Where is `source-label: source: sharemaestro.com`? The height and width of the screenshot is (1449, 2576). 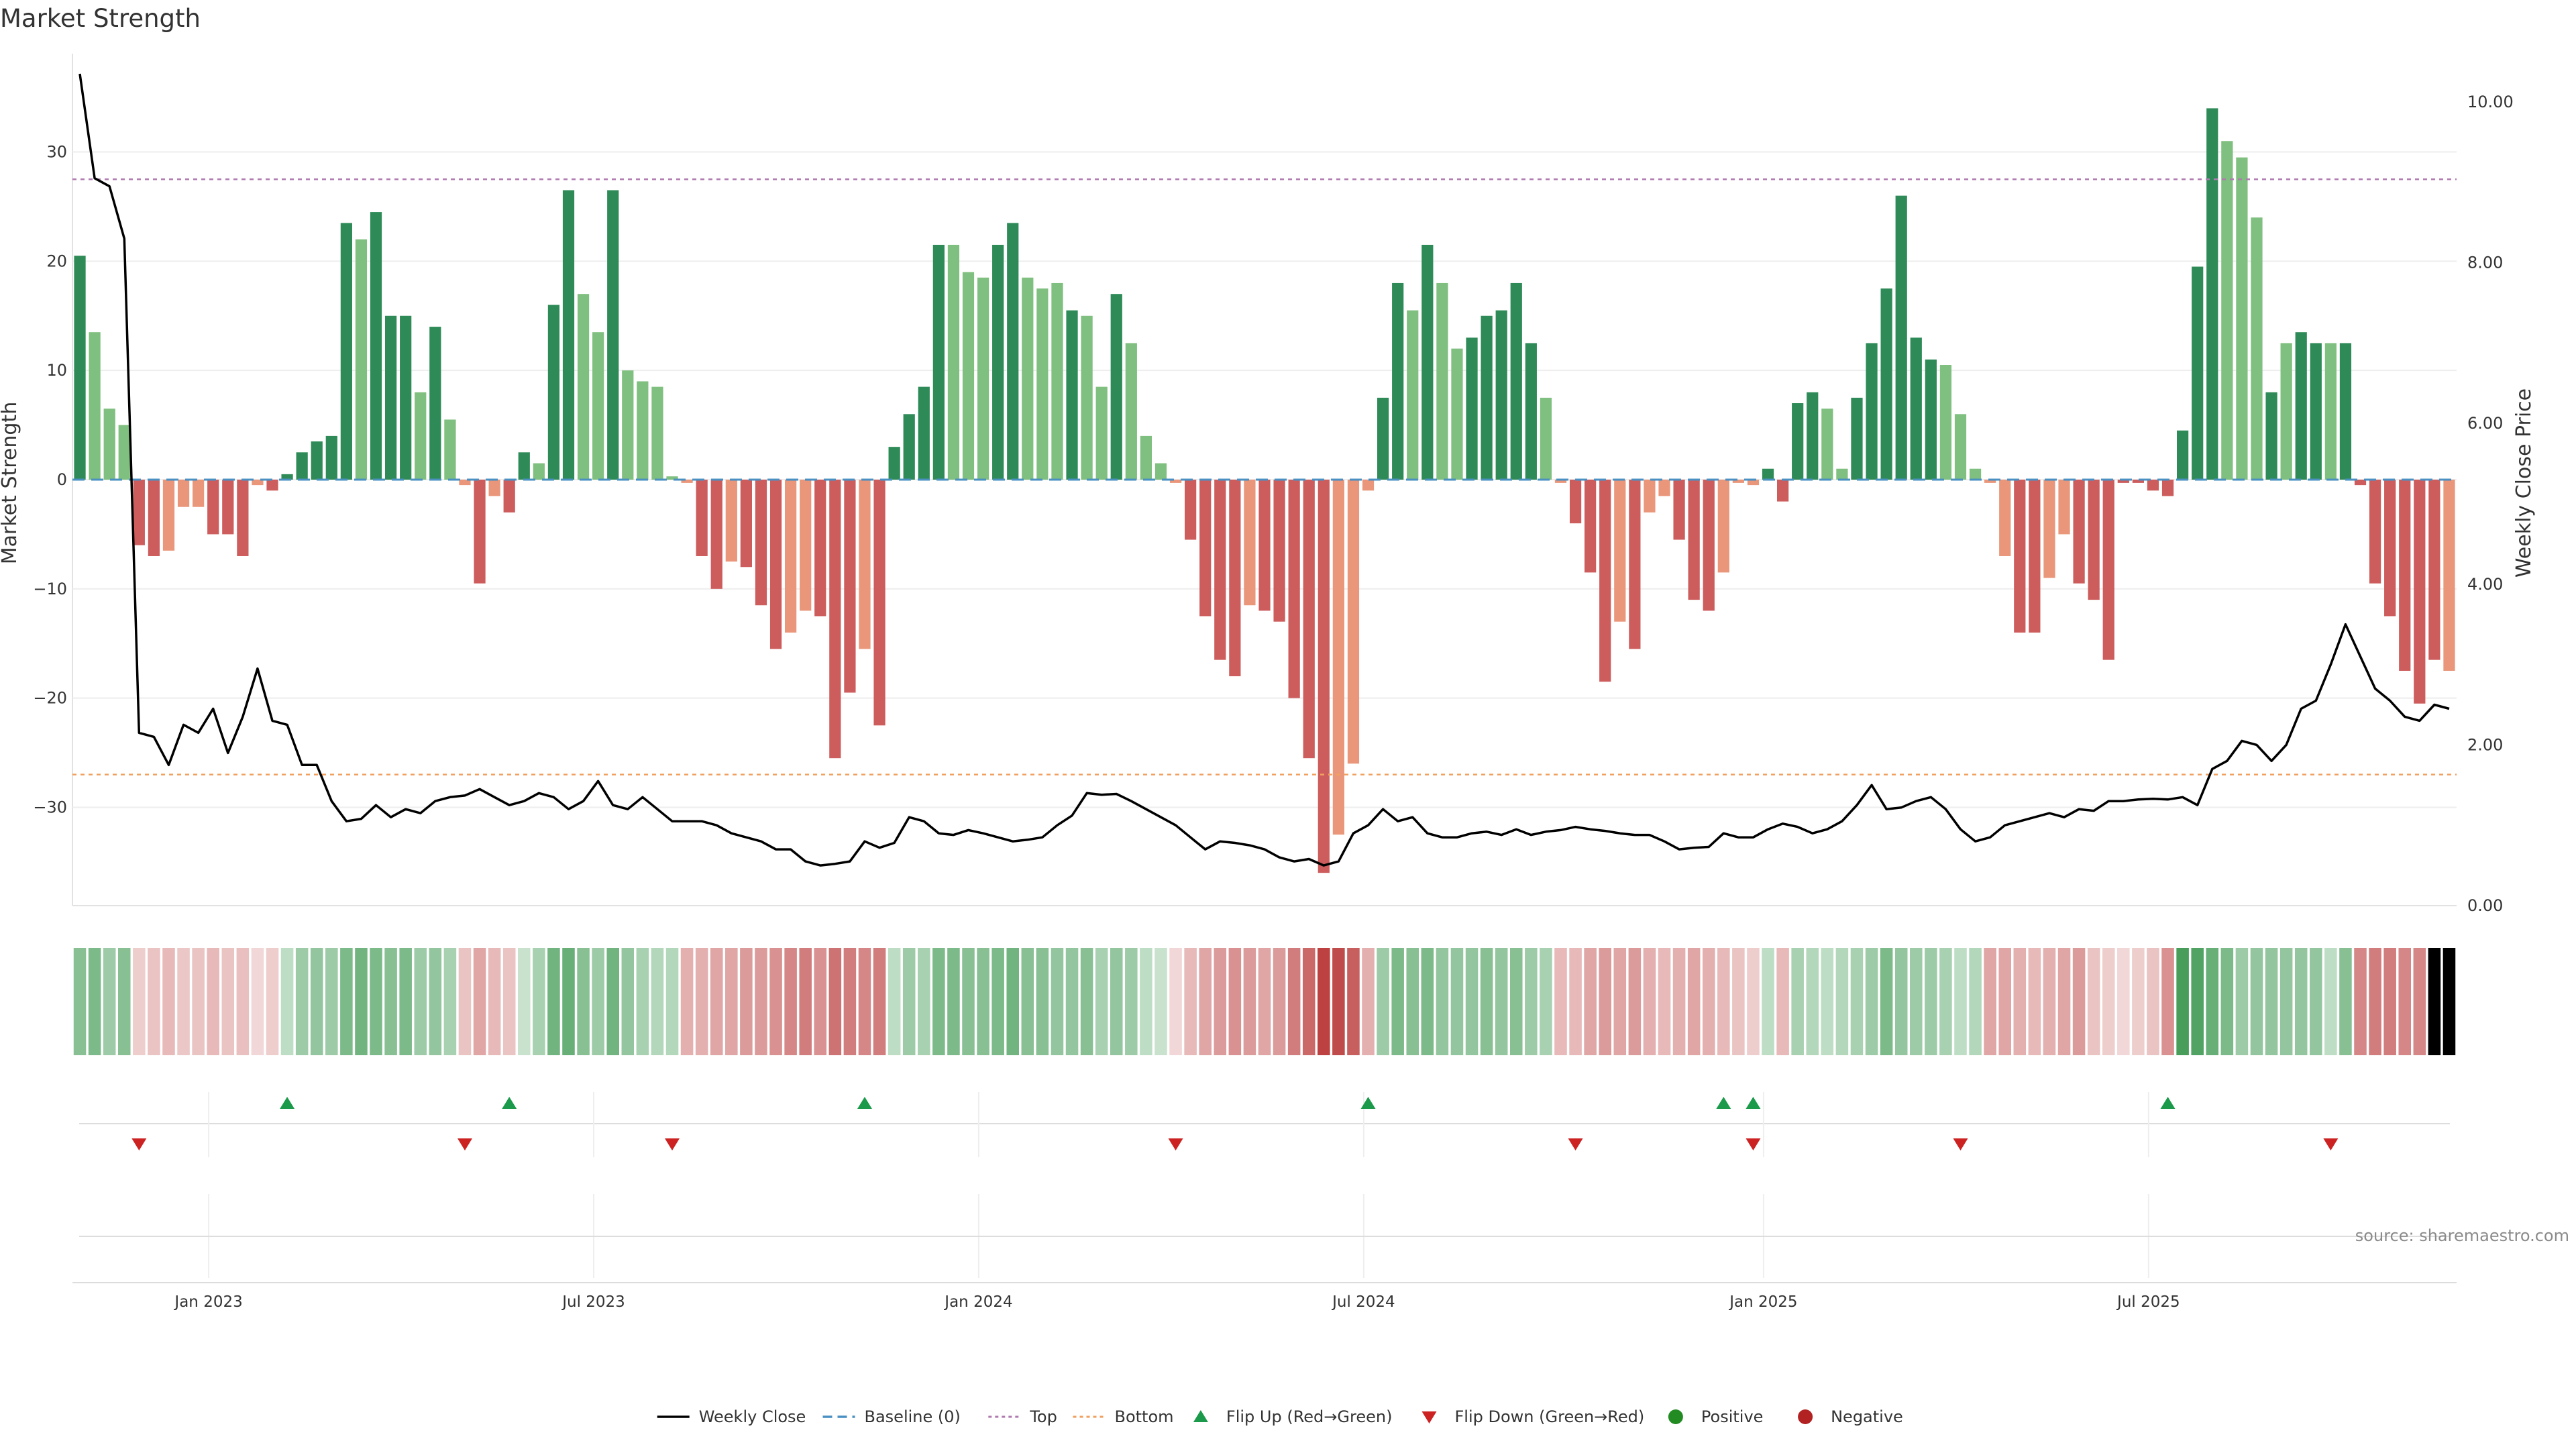 source-label: source: sharemaestro.com is located at coordinates (2462, 1235).